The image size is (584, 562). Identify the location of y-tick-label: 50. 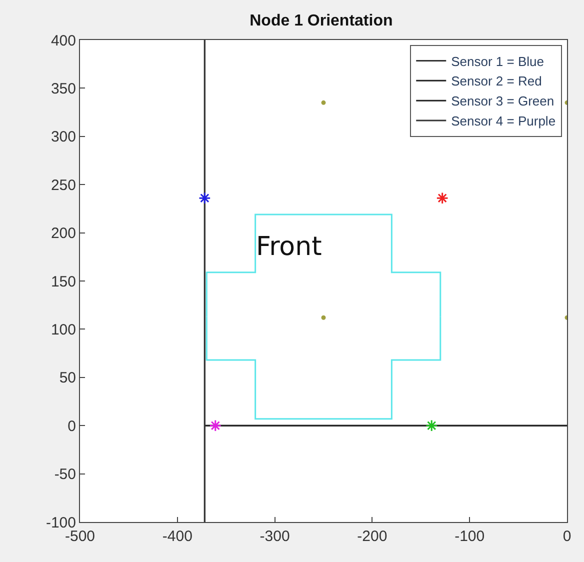
(67, 378).